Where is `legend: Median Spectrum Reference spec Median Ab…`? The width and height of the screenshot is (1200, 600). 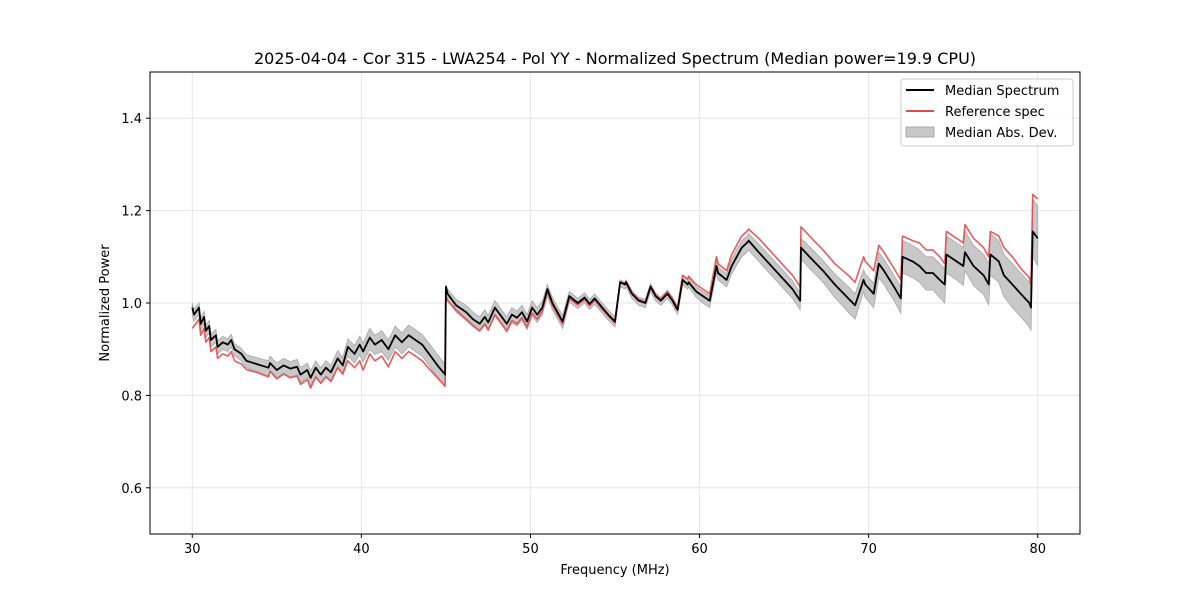 legend: Median Spectrum Reference spec Median Ab… is located at coordinates (987, 112).